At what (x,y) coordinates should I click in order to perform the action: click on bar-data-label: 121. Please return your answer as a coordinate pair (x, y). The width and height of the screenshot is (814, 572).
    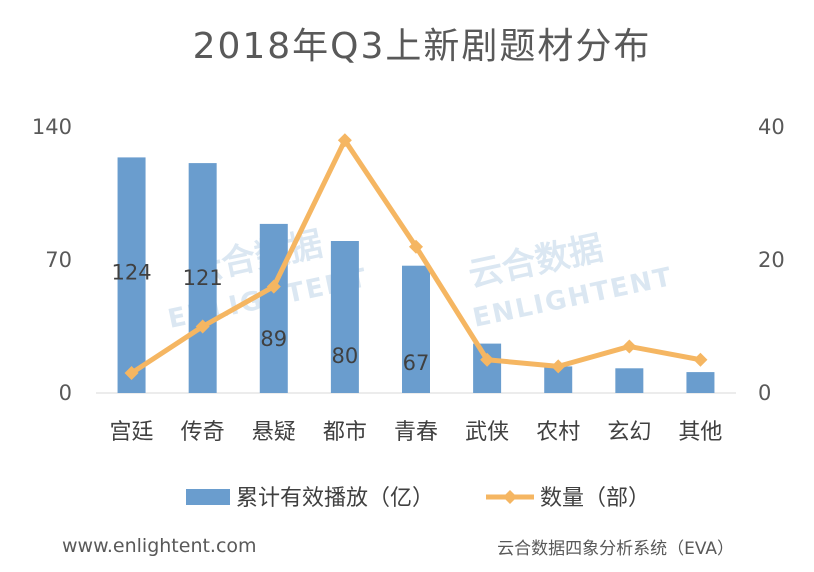
    Looking at the image, I should click on (203, 278).